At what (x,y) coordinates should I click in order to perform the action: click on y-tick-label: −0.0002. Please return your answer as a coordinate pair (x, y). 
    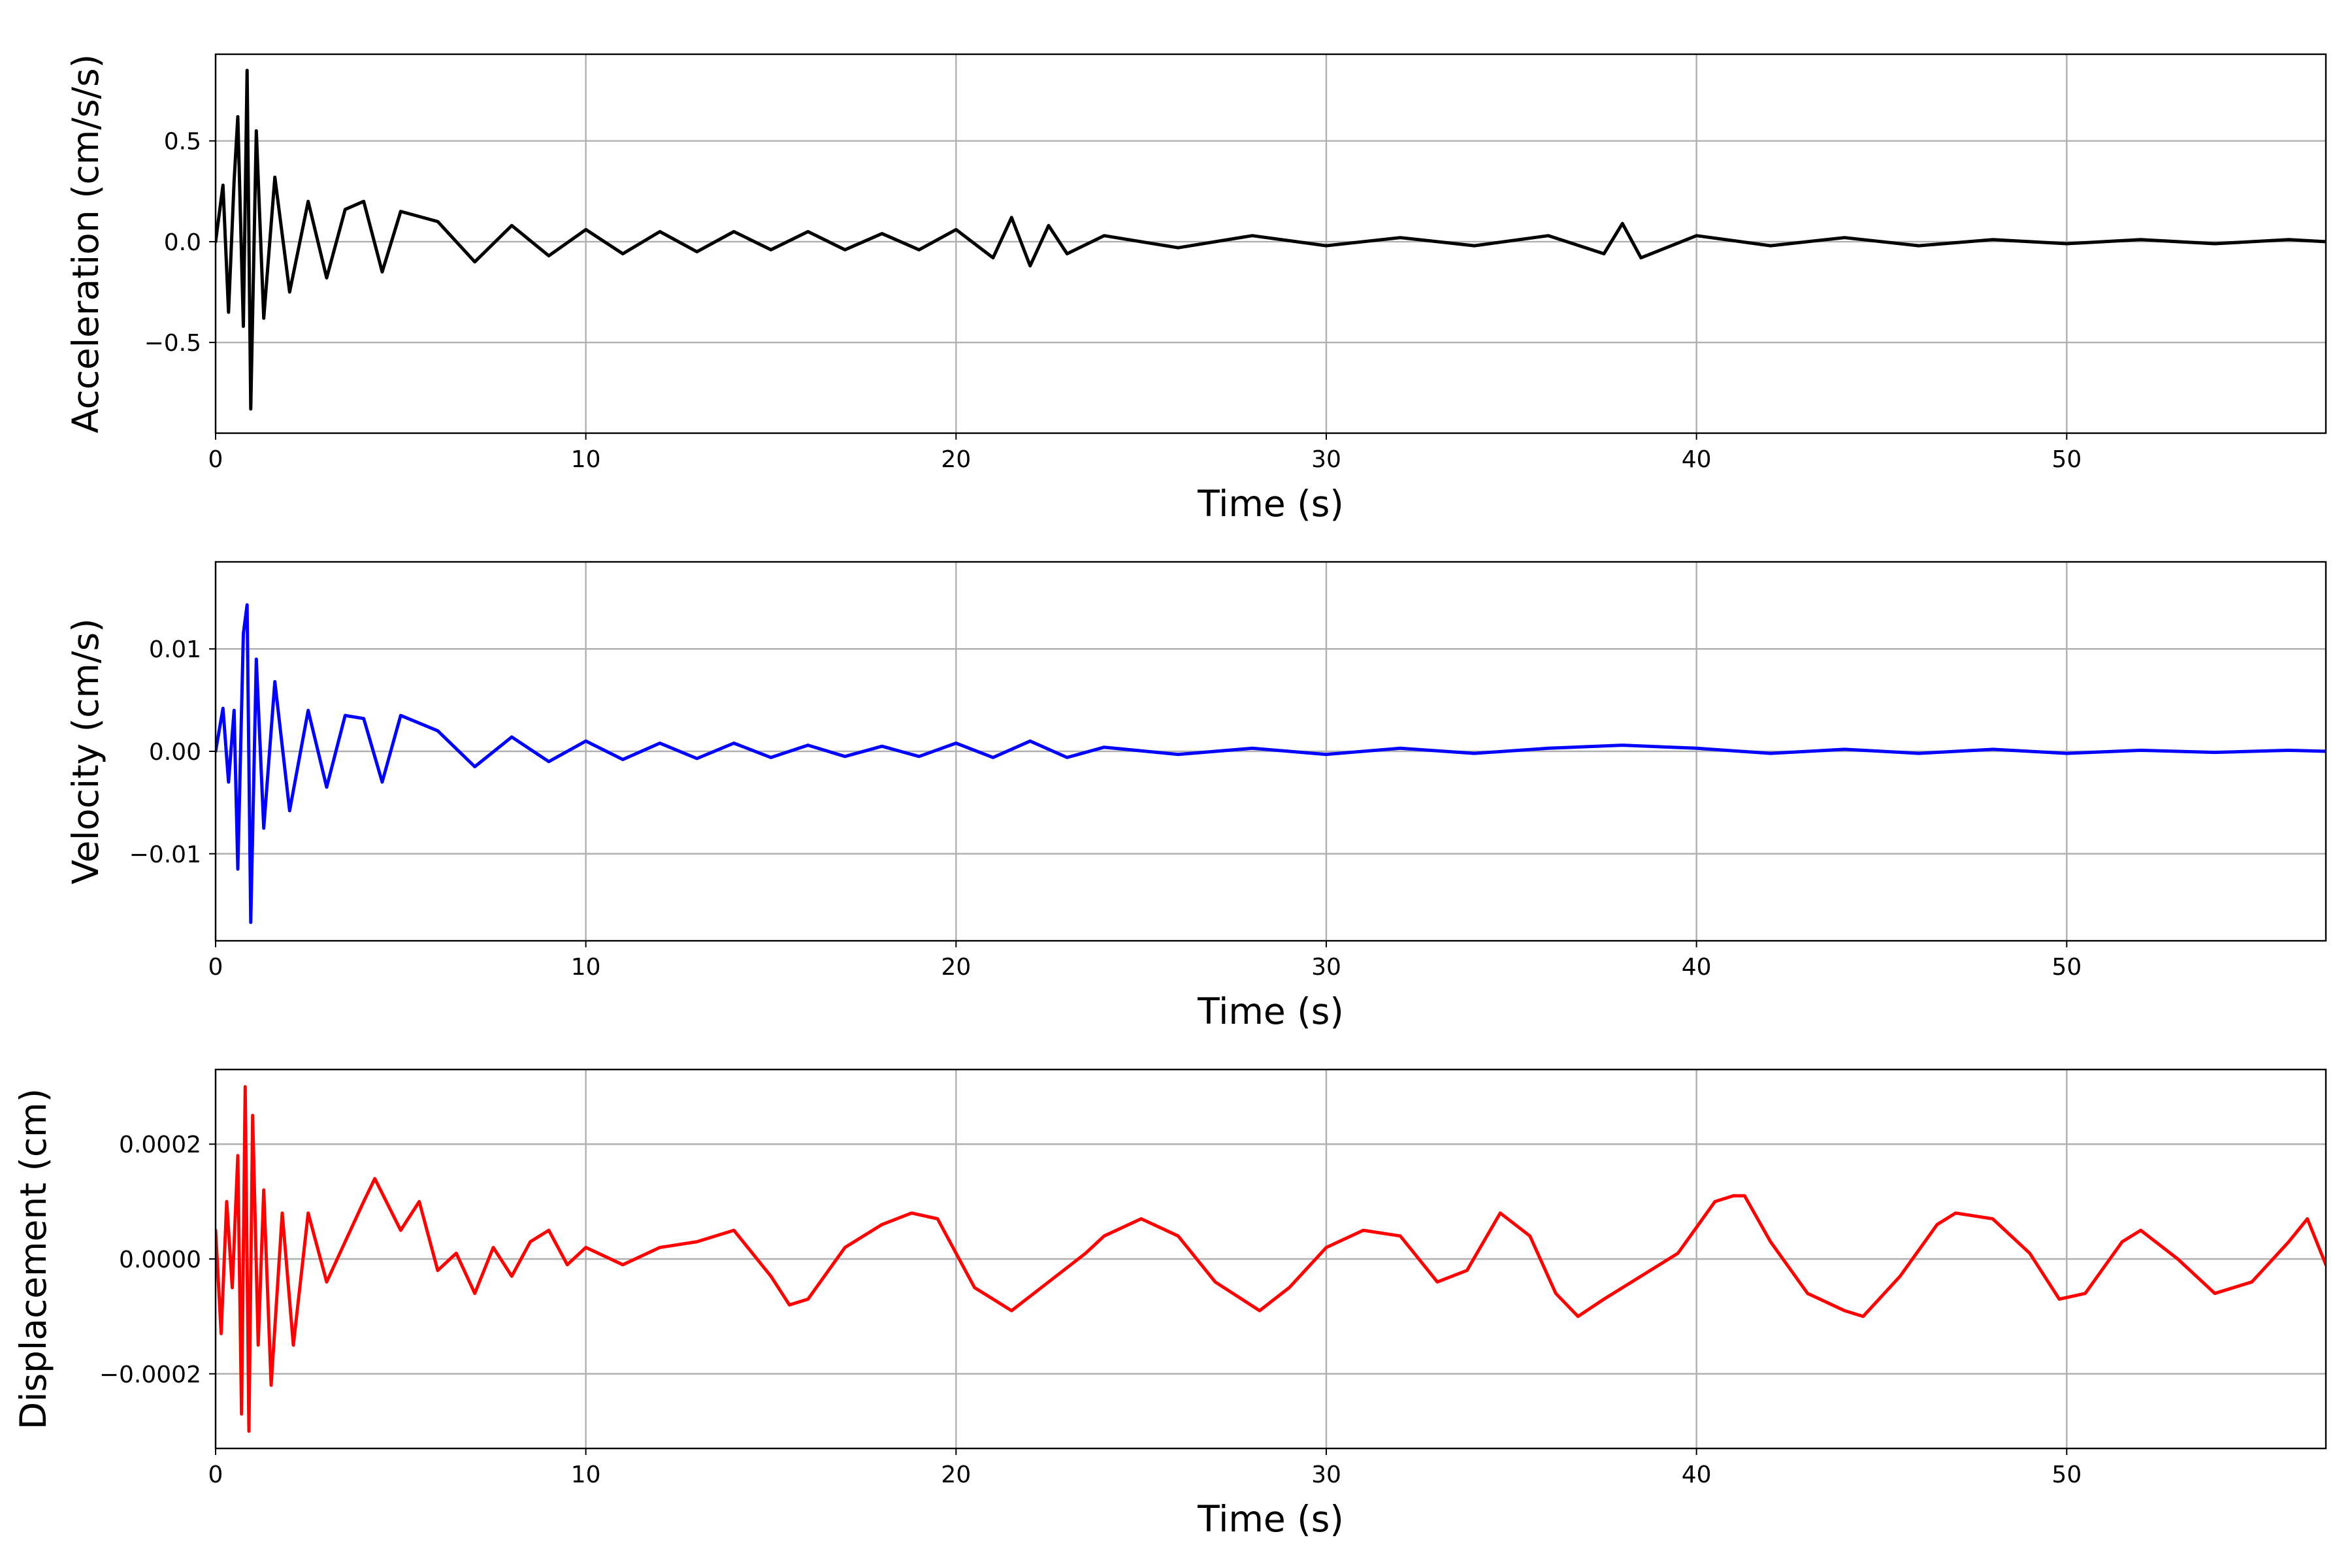
    Looking at the image, I should click on (150, 1375).